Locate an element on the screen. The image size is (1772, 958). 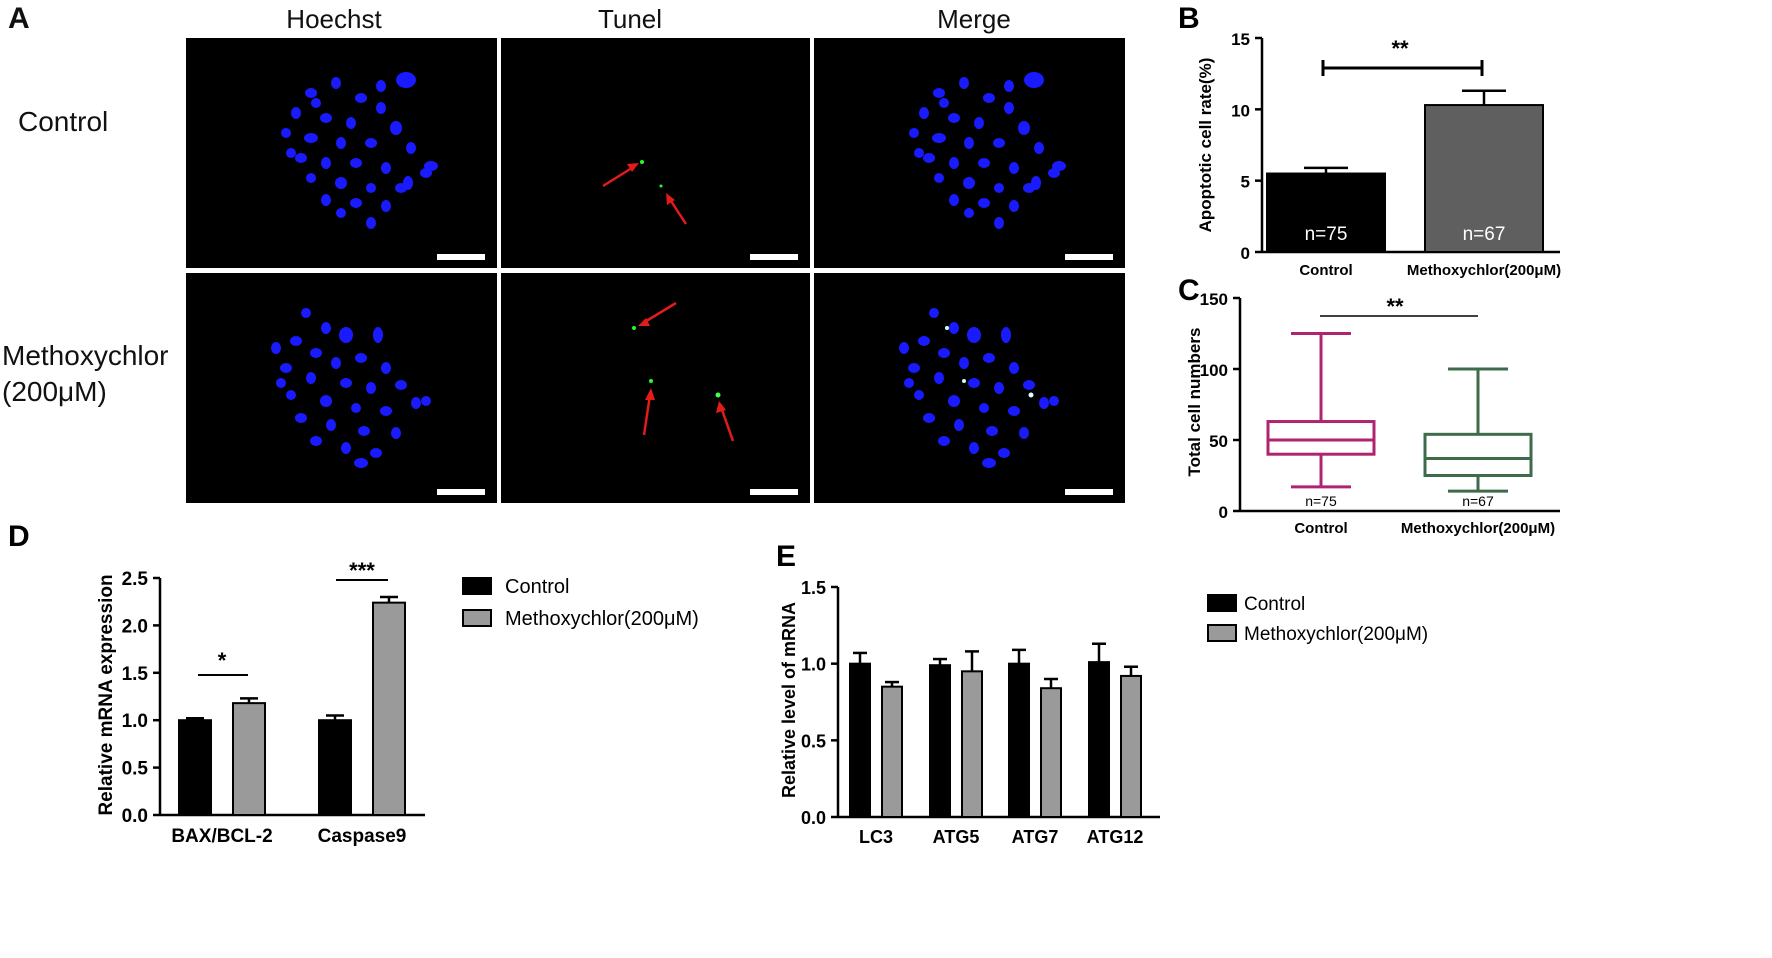
column-header-merge: Merge is located at coordinates (974, 19).